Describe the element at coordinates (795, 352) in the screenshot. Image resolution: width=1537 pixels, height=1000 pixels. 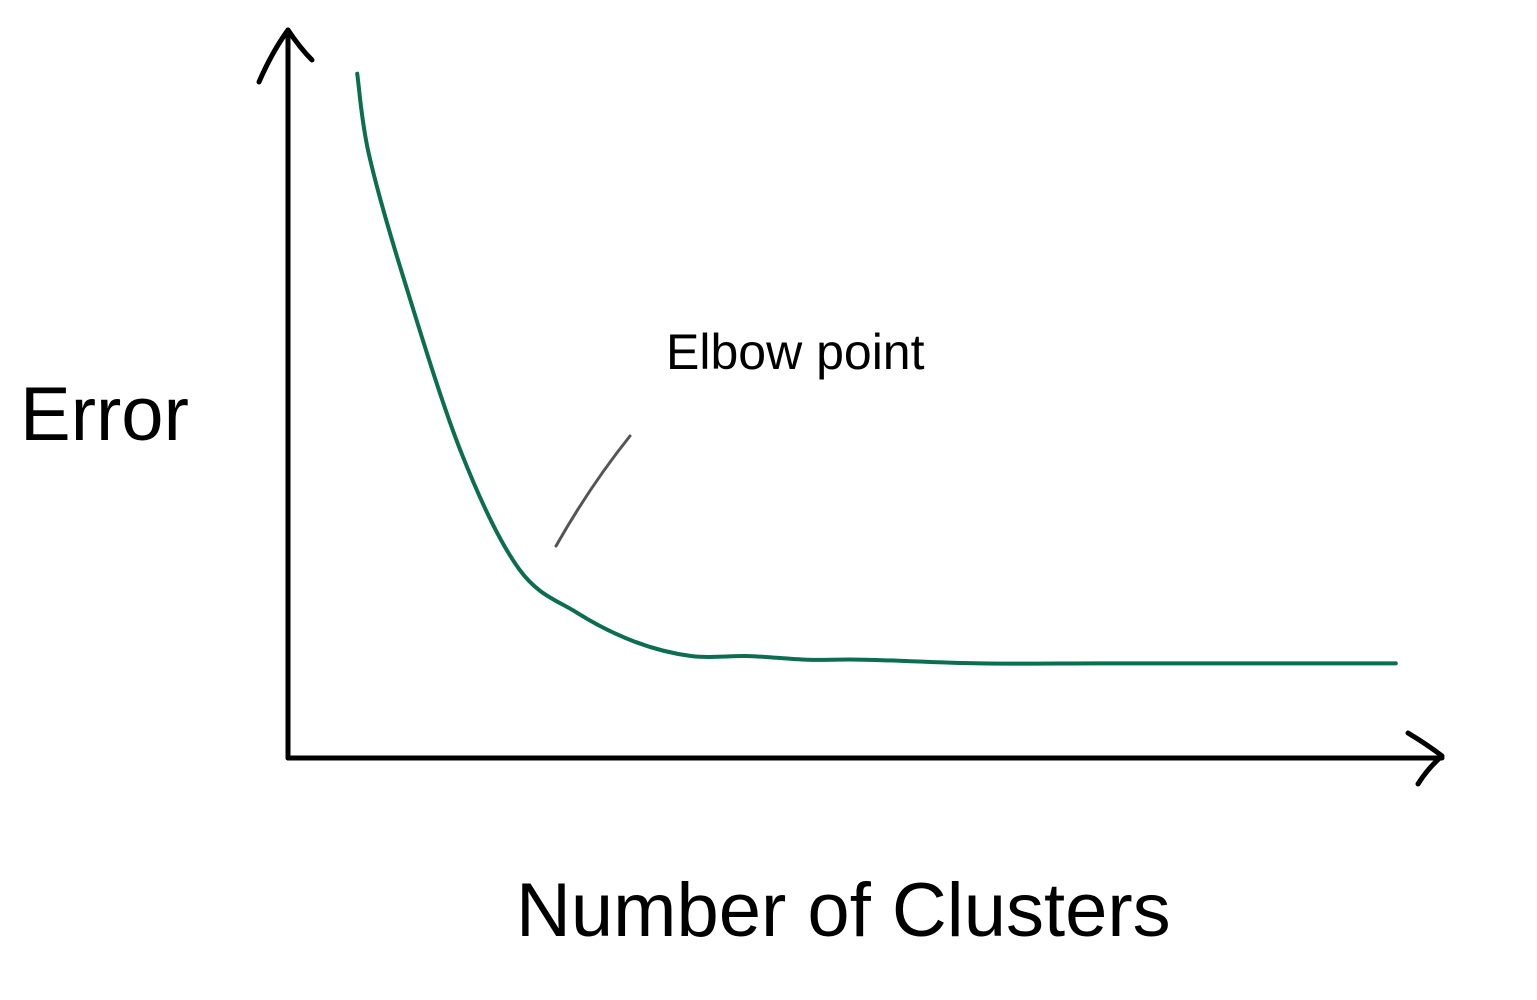
I see `annotation-elbow-point: Elbow point` at that location.